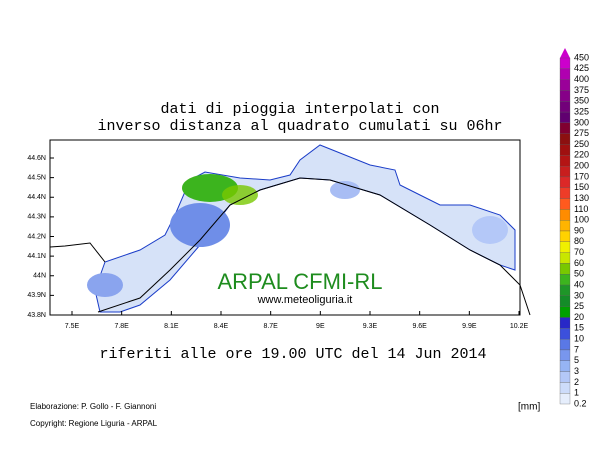  I want to click on legend-label: 5, so click(576, 360).